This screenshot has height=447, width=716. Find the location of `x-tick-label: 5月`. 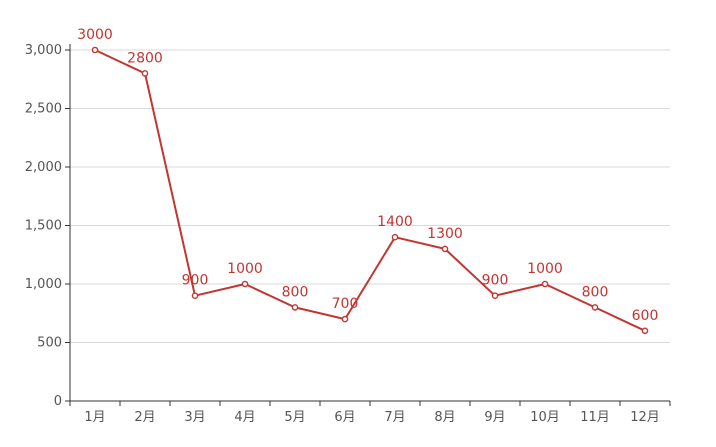

x-tick-label: 5月 is located at coordinates (294, 417).